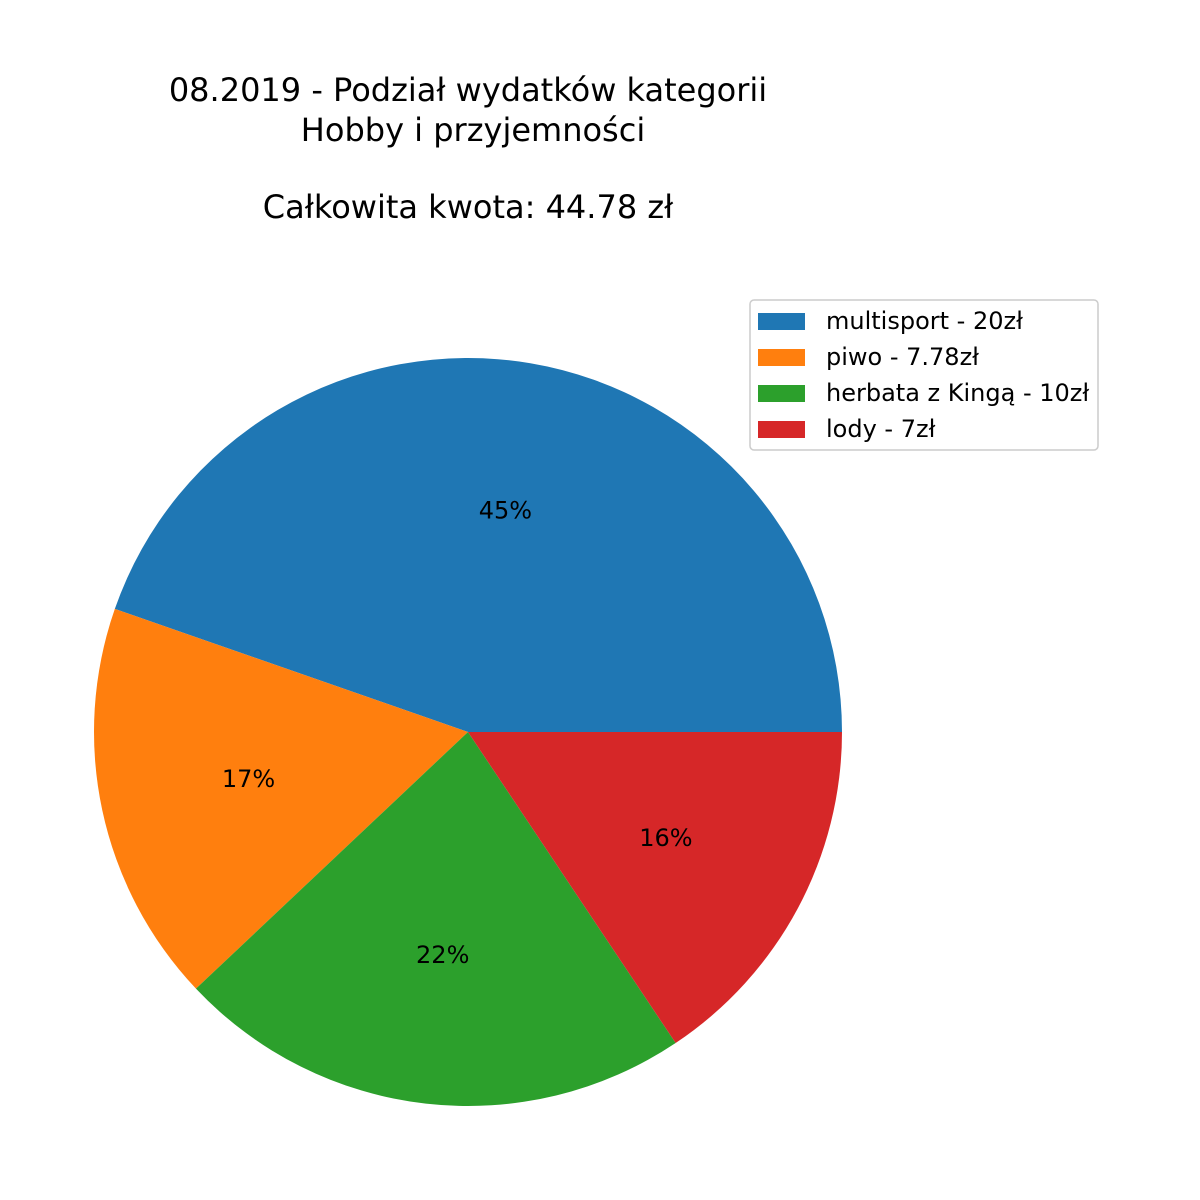  Describe the element at coordinates (924, 321) in the screenshot. I see `legend-entry-label: multisport - 20zł` at that location.